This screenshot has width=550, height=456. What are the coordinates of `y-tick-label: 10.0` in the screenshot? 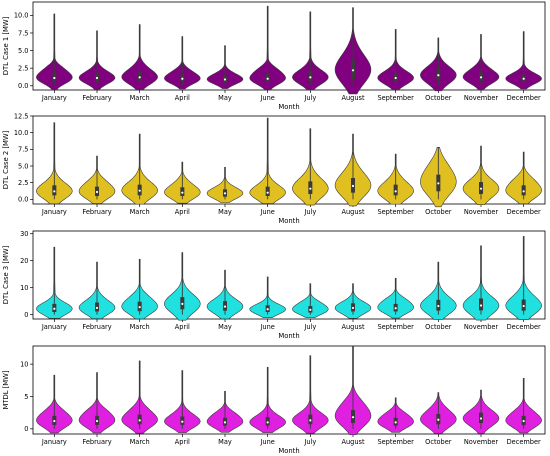 It's located at (21, 133).